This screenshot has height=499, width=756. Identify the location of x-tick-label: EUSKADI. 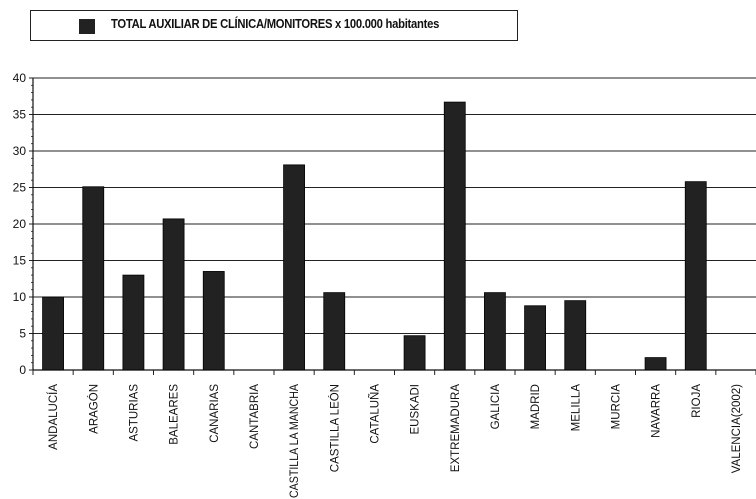
(416, 409).